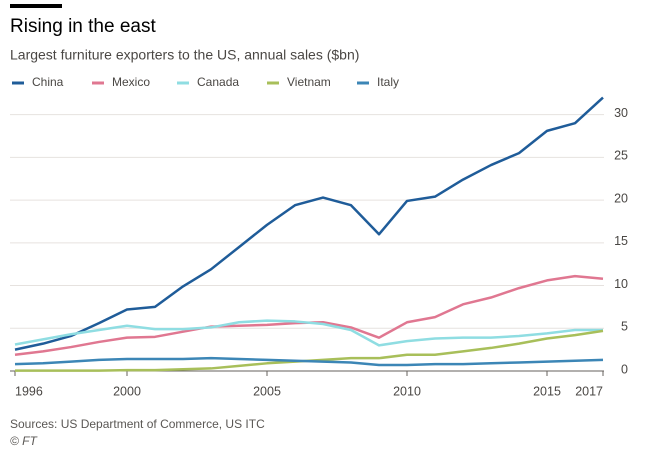  I want to click on x-tick-label: 2015, so click(547, 391).